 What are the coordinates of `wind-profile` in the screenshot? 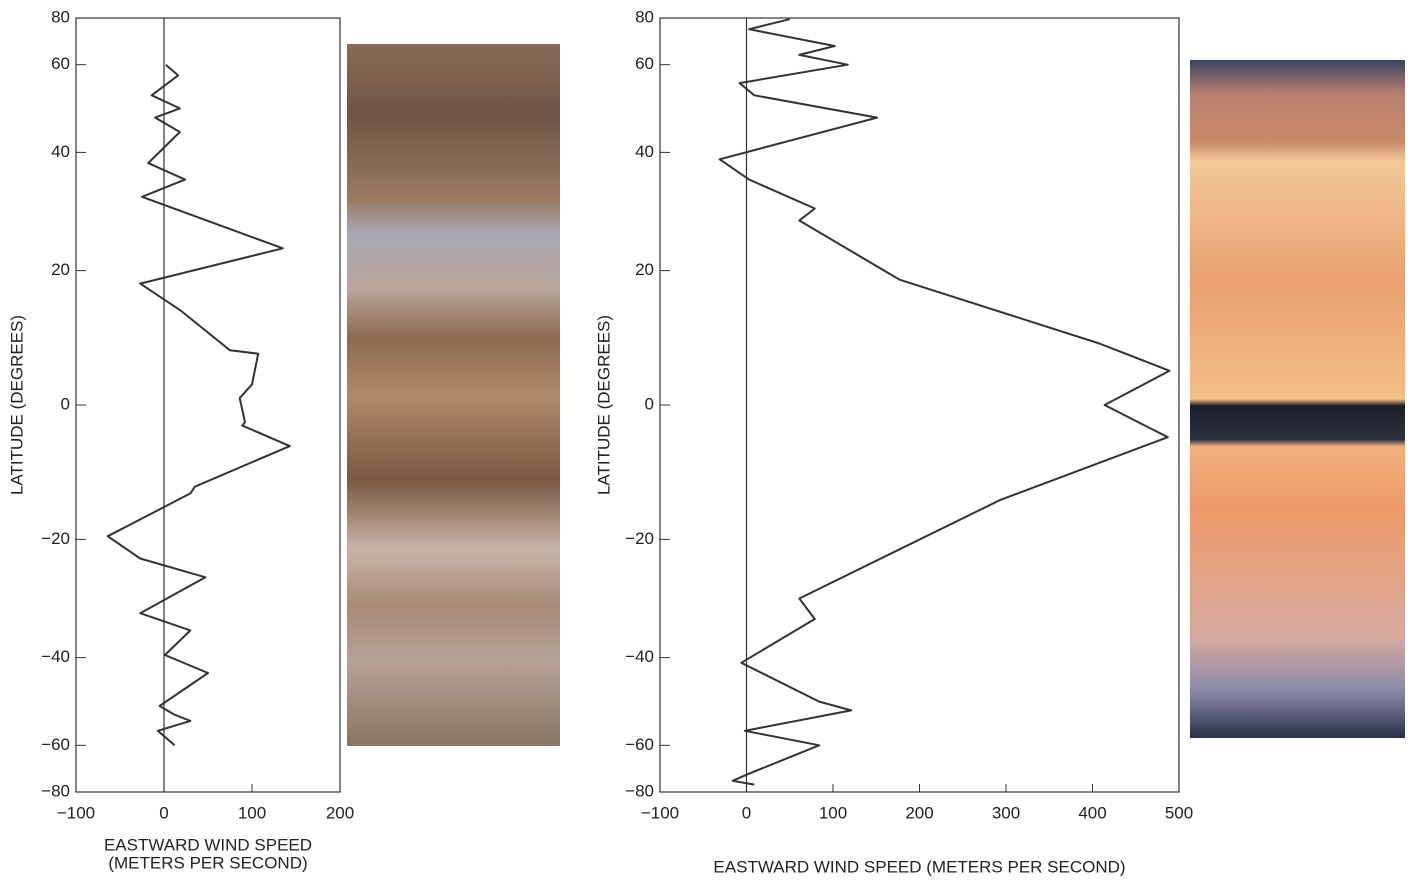 It's located at (198, 405).